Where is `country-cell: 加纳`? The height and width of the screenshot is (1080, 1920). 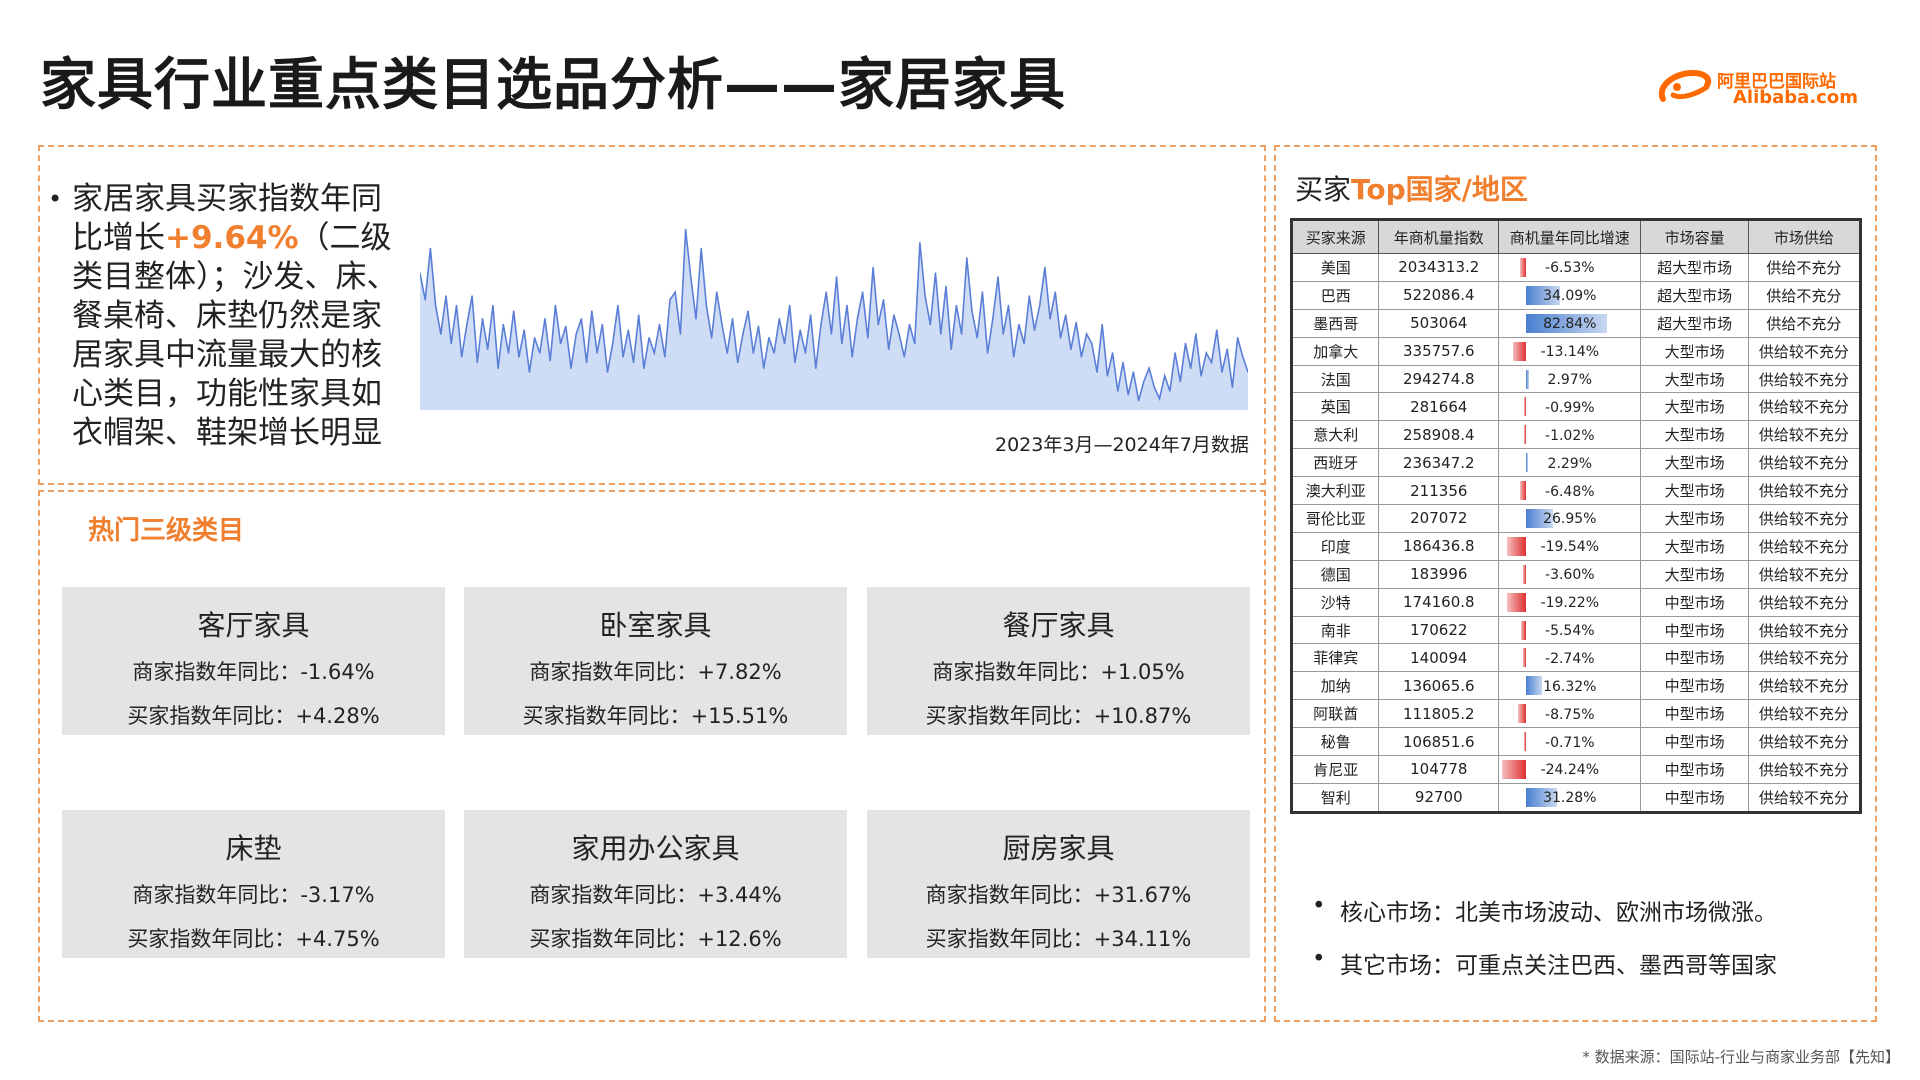
country-cell: 加纳 is located at coordinates (1335, 686).